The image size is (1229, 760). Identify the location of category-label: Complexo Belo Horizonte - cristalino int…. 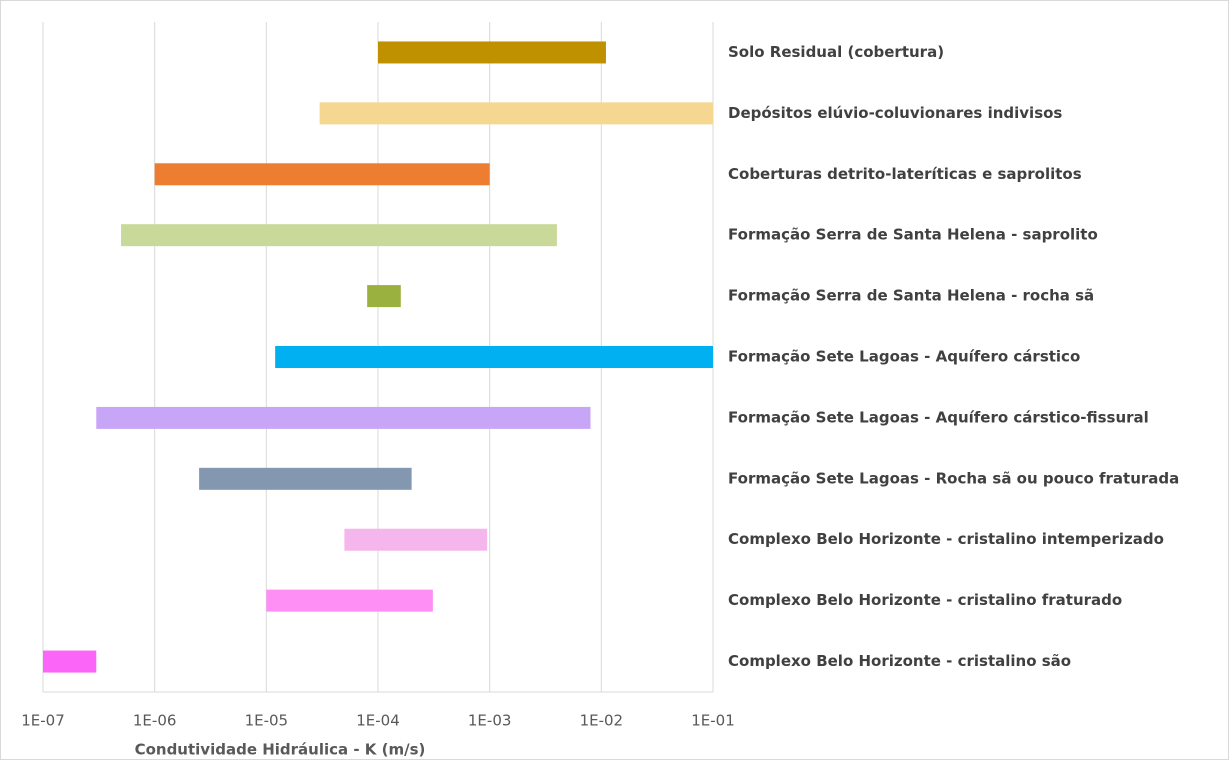
(946, 539).